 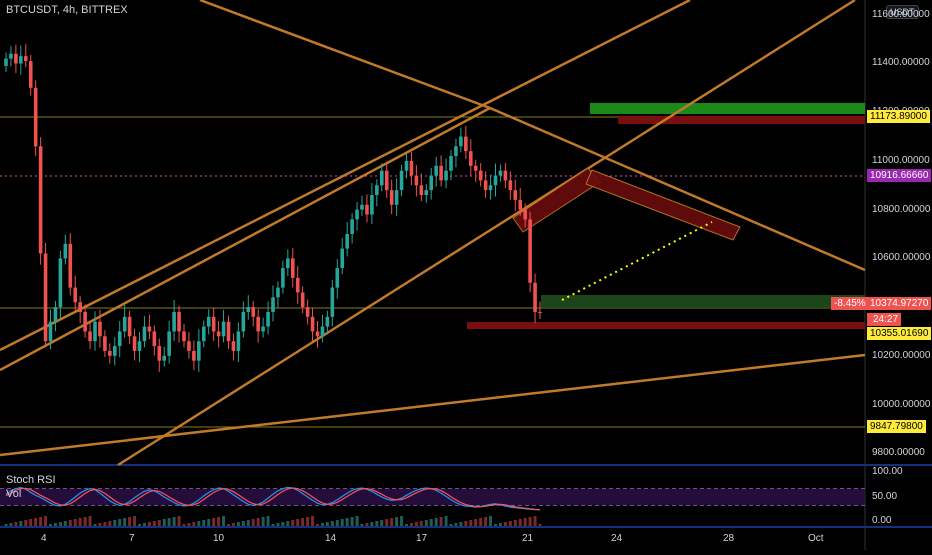 What do you see at coordinates (331, 538) in the screenshot?
I see `time-axis-tick: 14` at bounding box center [331, 538].